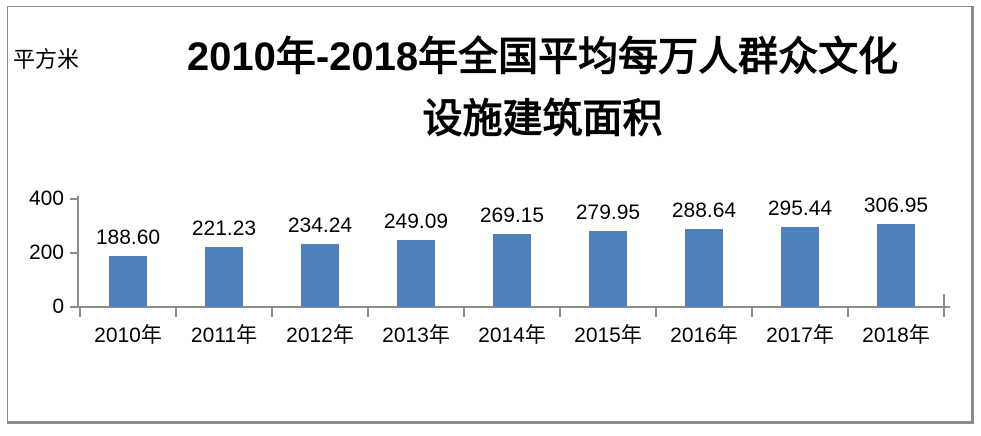 Image resolution: width=981 pixels, height=436 pixels. Describe the element at coordinates (128, 237) in the screenshot. I see `bar-value-label: 188.60` at that location.